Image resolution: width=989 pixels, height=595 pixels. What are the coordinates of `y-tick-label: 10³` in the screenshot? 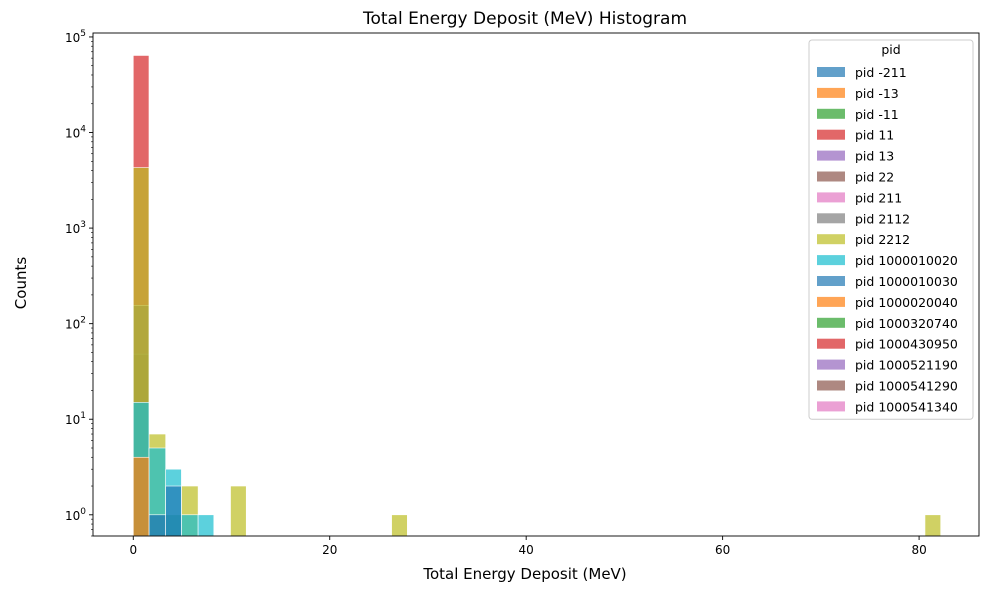 It's located at (75, 228).